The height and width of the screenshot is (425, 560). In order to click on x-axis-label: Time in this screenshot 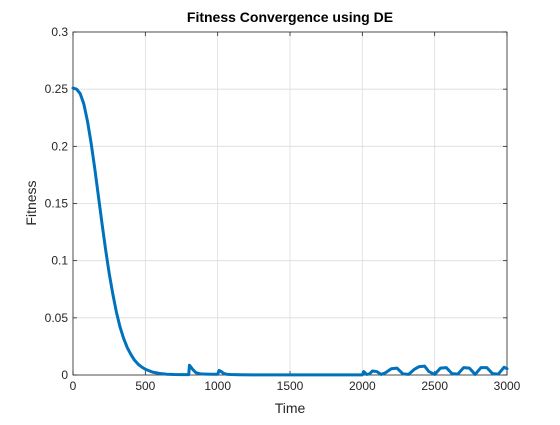, I will do `click(290, 408)`.